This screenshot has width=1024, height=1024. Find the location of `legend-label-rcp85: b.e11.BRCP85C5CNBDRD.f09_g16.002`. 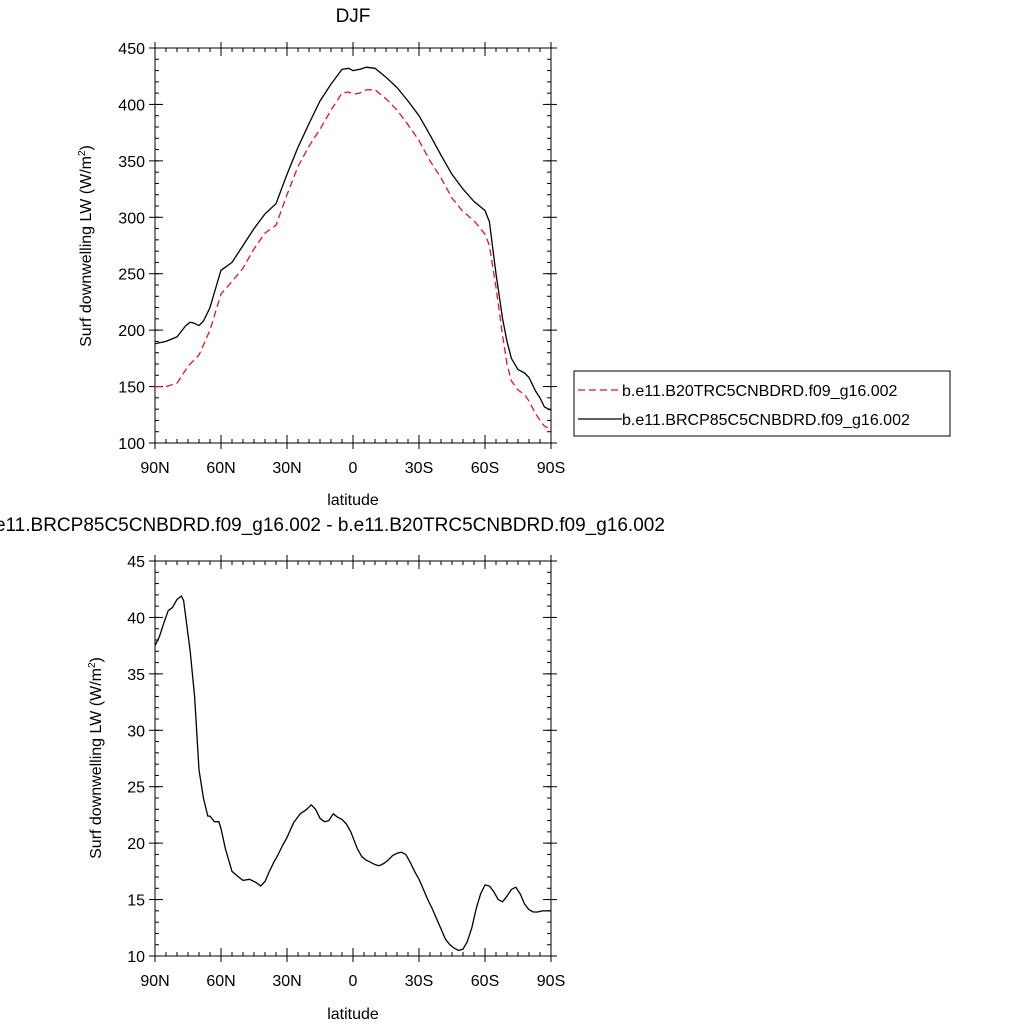

legend-label-rcp85: b.e11.BRCP85C5CNBDRD.f09_g16.002 is located at coordinates (766, 420).